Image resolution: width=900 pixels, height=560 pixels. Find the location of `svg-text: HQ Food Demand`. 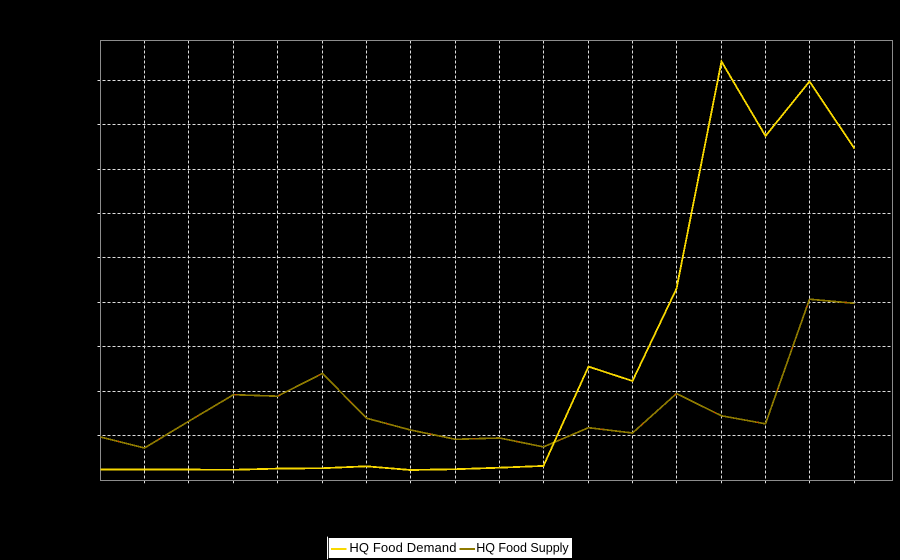

svg-text: HQ Food Demand is located at coordinates (402, 547).